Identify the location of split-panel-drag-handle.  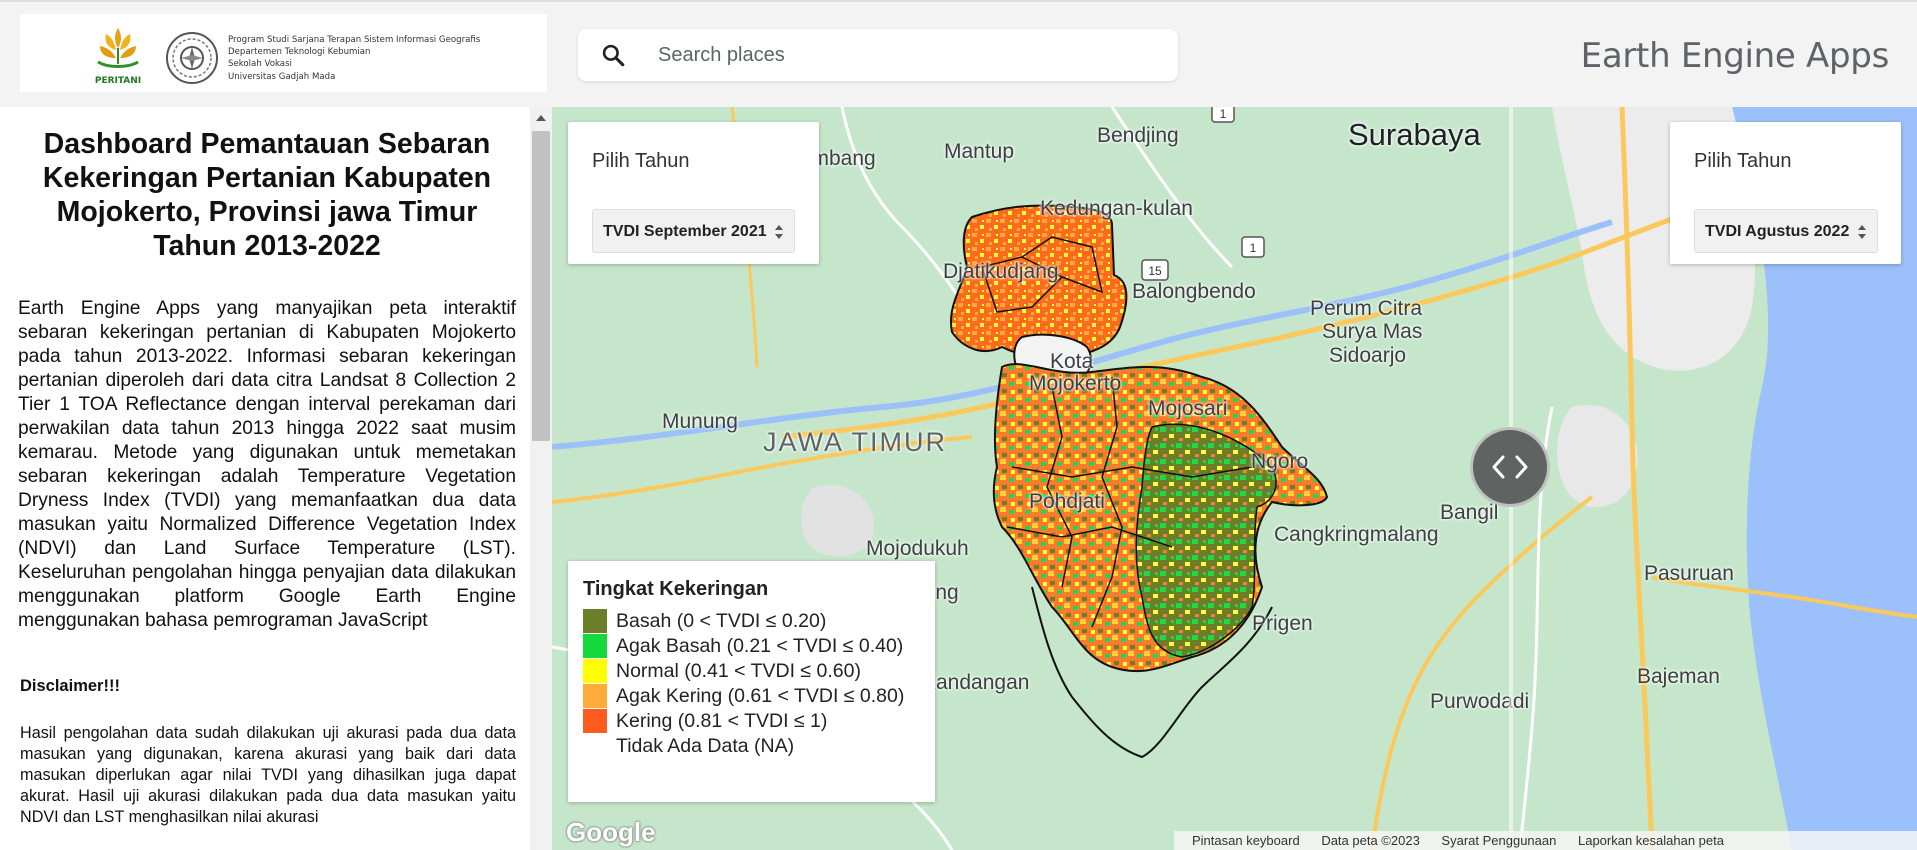
(1510, 467).